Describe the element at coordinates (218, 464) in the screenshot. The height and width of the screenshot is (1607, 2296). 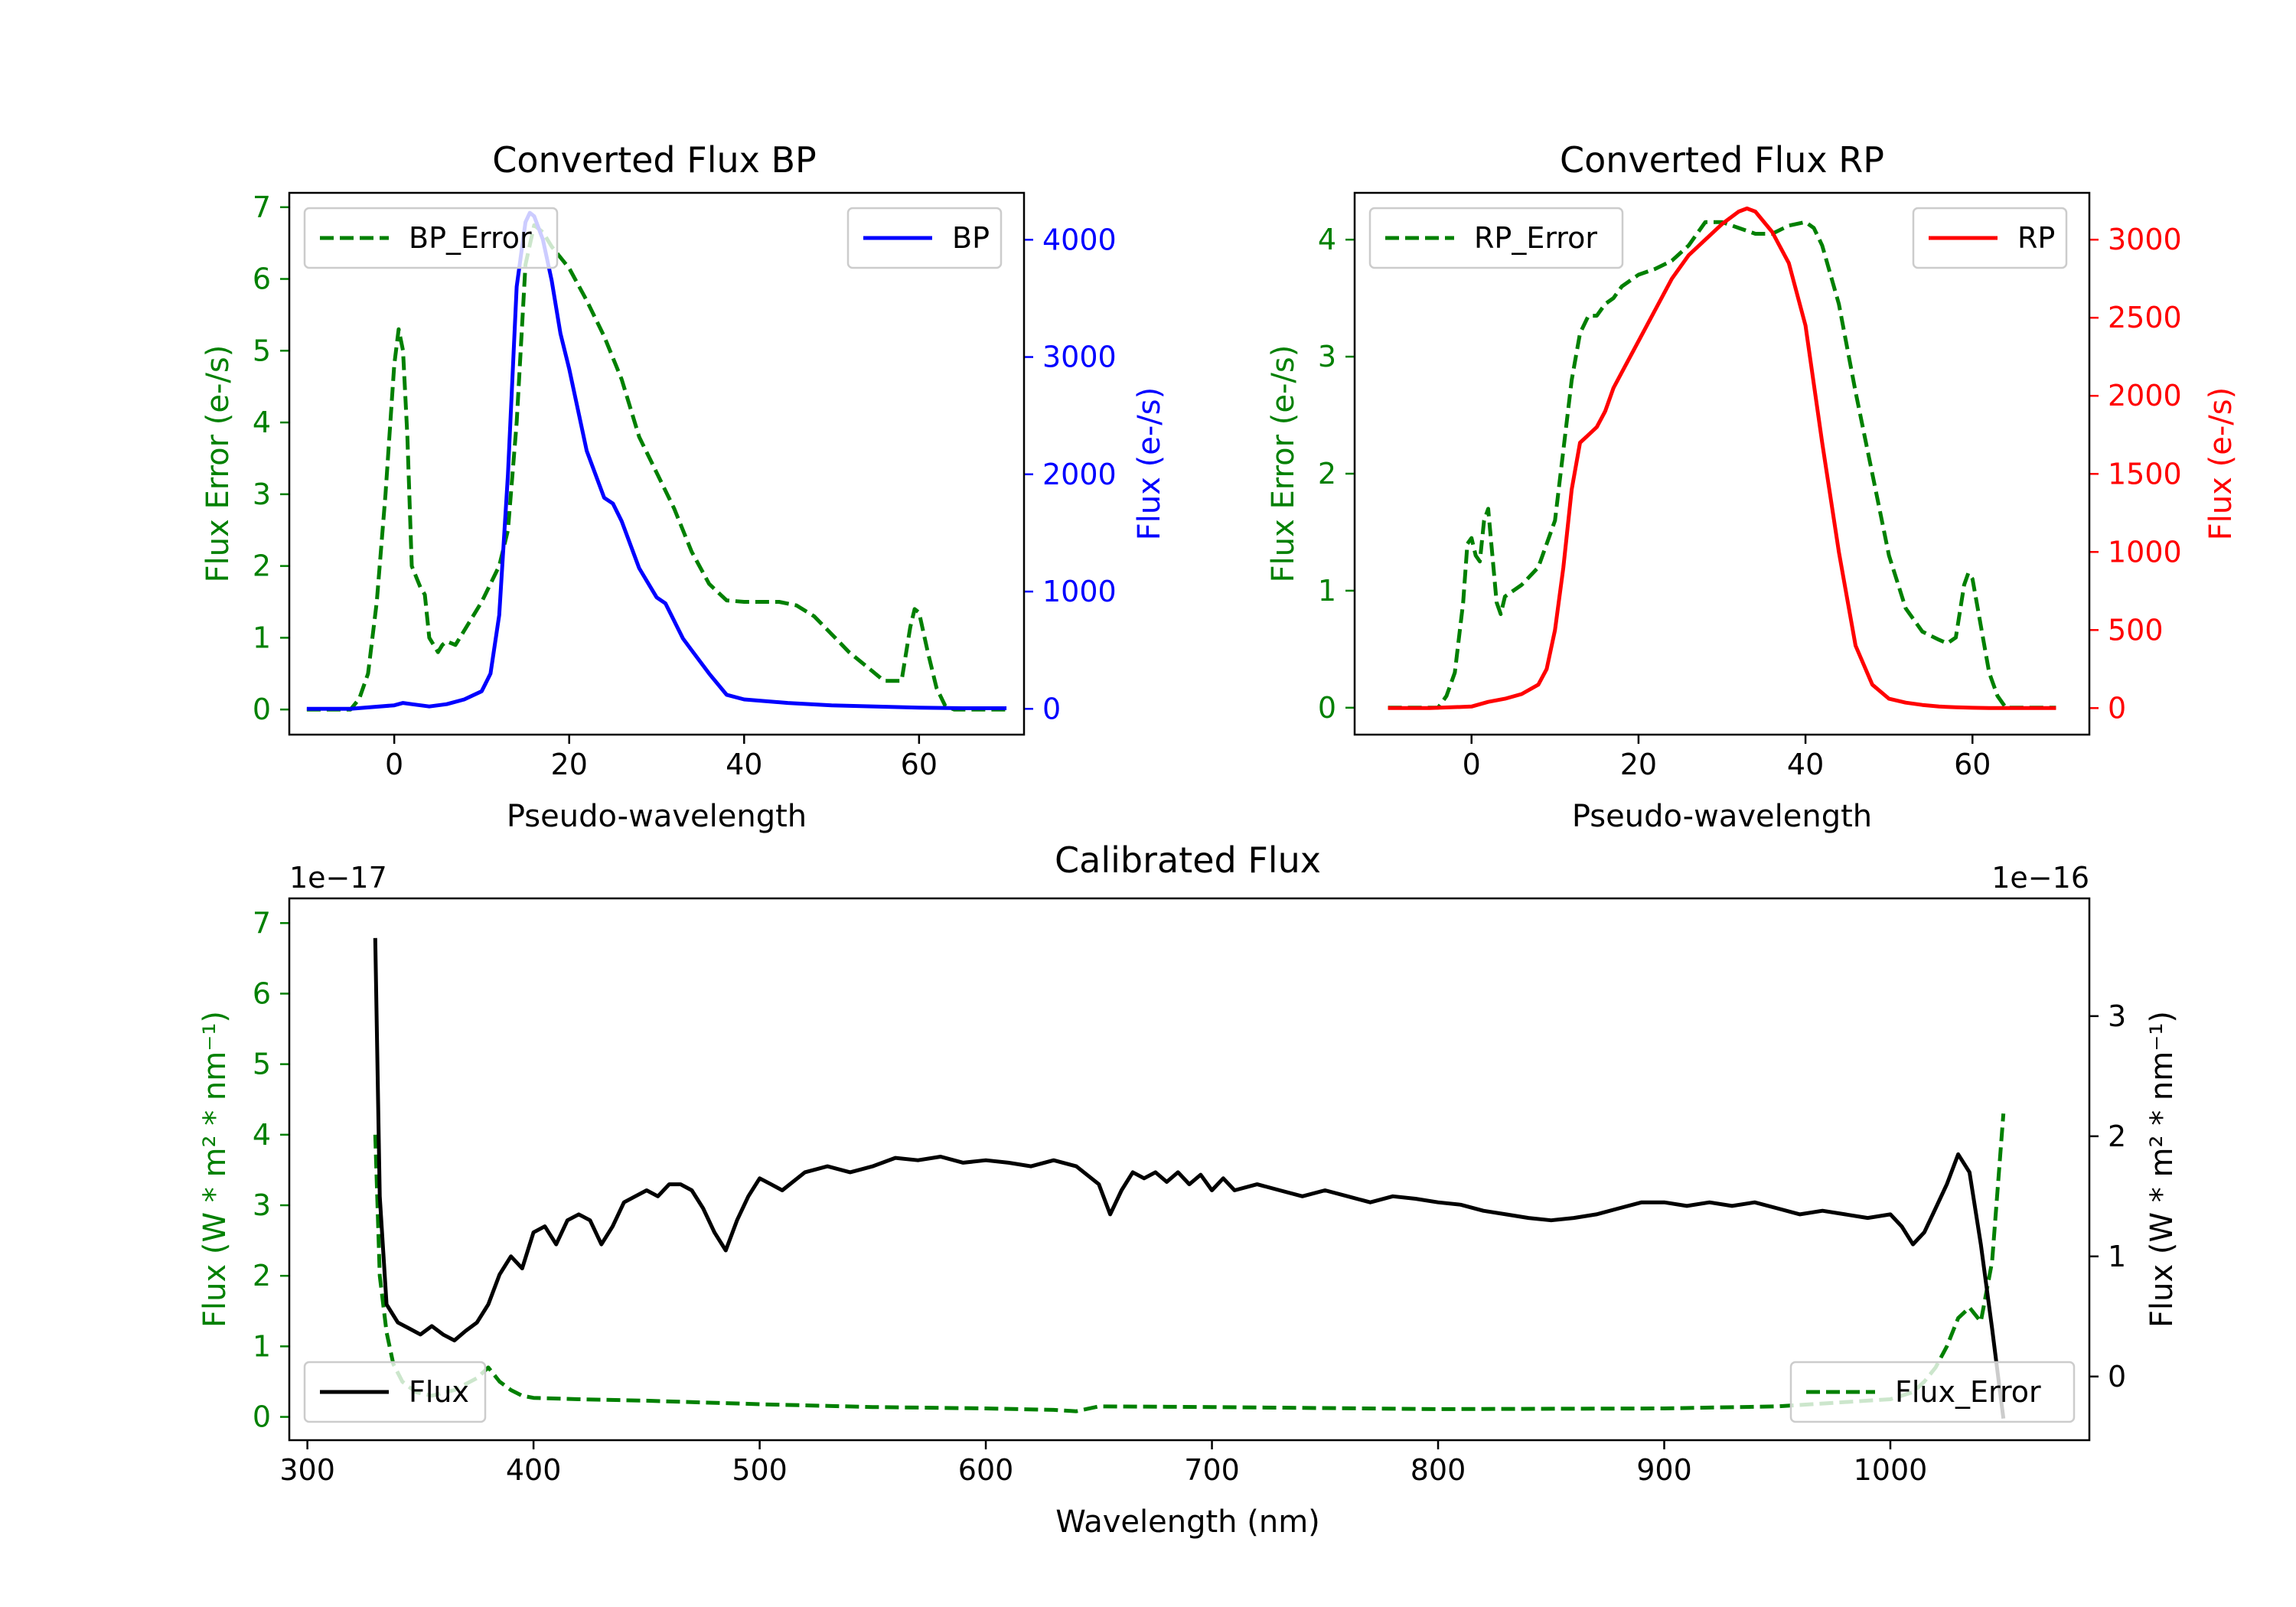
I see `bp-ylabel-left: Flux Error (e-/s)` at that location.